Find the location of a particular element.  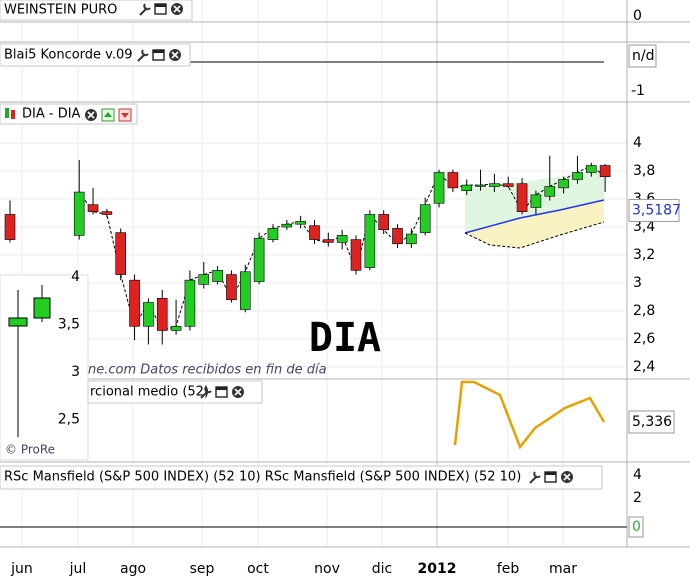

axis-label: -1 is located at coordinates (638, 91).